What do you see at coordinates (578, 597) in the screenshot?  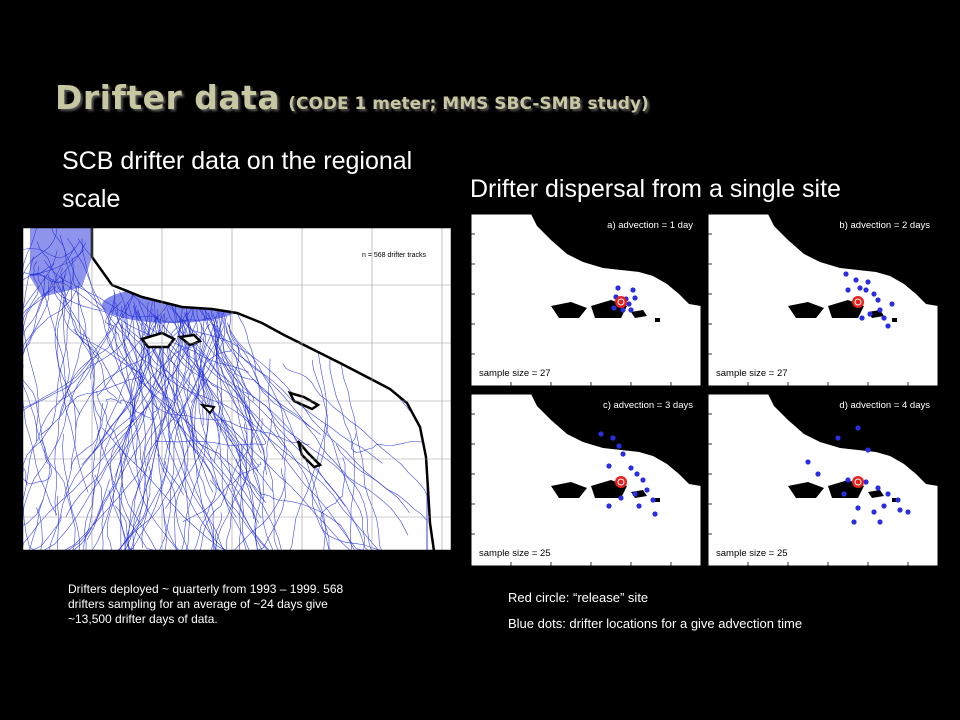 I see `release-site-note: Red circle: “release” site` at bounding box center [578, 597].